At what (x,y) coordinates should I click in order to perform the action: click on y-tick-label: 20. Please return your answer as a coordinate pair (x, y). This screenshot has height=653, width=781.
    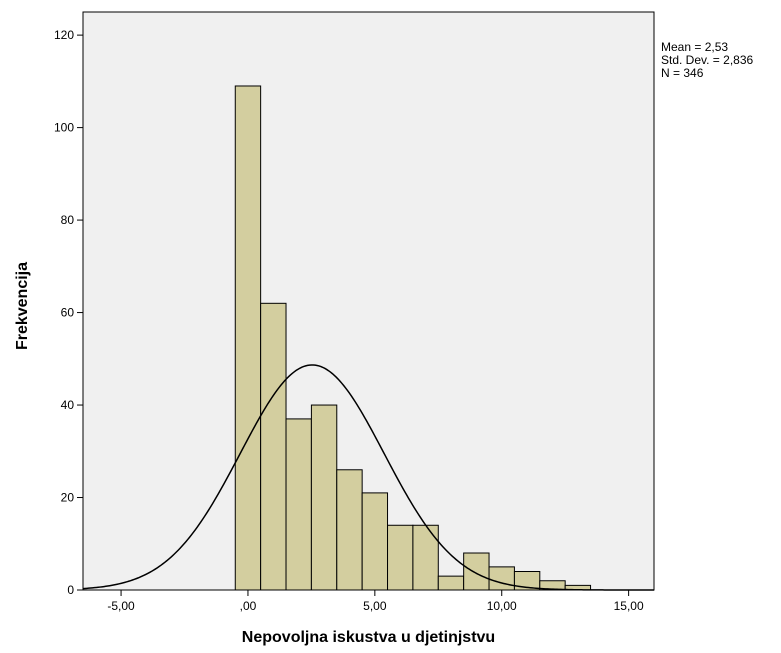
    Looking at the image, I should click on (68, 498).